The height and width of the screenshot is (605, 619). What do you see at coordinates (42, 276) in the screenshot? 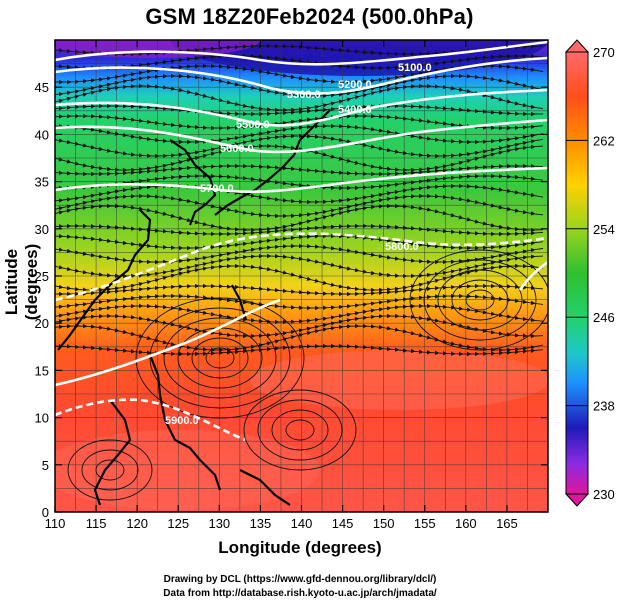
I see `y-tick-label: 25` at bounding box center [42, 276].